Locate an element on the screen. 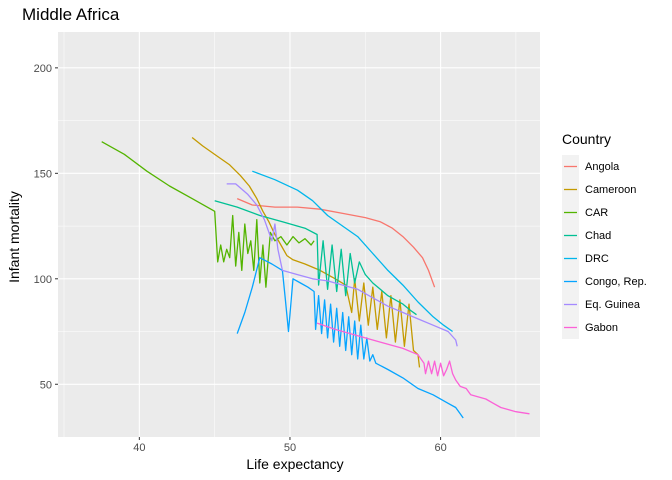  legend-label-angola: Angola is located at coordinates (602, 167).